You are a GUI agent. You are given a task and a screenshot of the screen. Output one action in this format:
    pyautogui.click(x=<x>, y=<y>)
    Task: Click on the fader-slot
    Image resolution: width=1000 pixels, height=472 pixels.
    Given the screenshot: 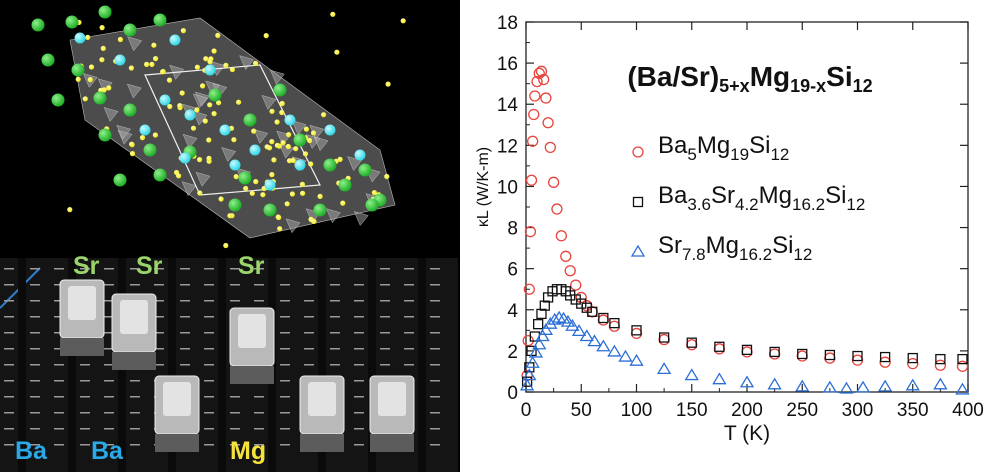 What is the action you would take?
    pyautogui.click(x=222, y=365)
    